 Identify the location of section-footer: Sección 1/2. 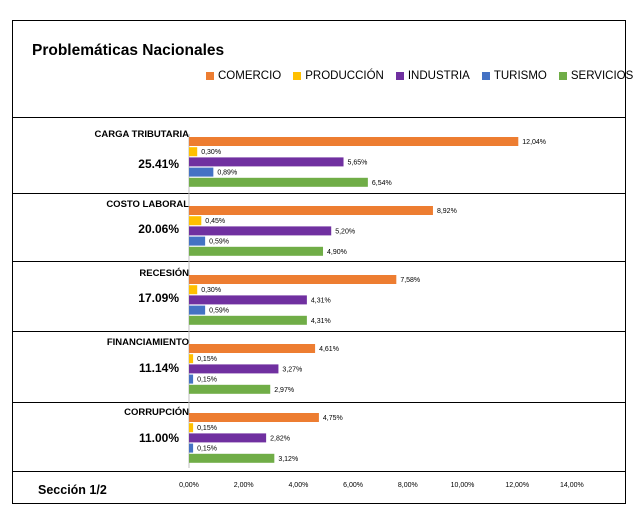
(72, 490).